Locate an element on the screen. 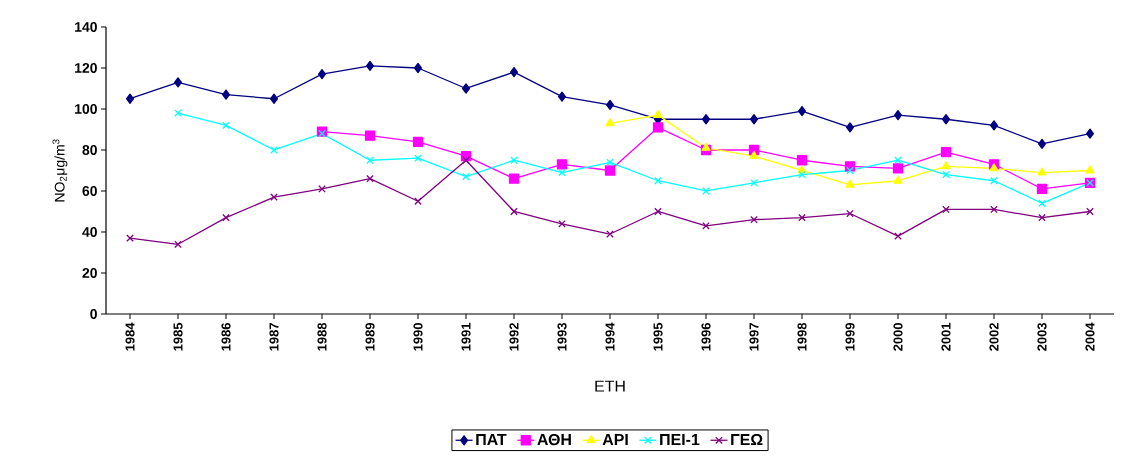 The height and width of the screenshot is (456, 1142). x-tick-label: 2004 is located at coordinates (1090, 336).